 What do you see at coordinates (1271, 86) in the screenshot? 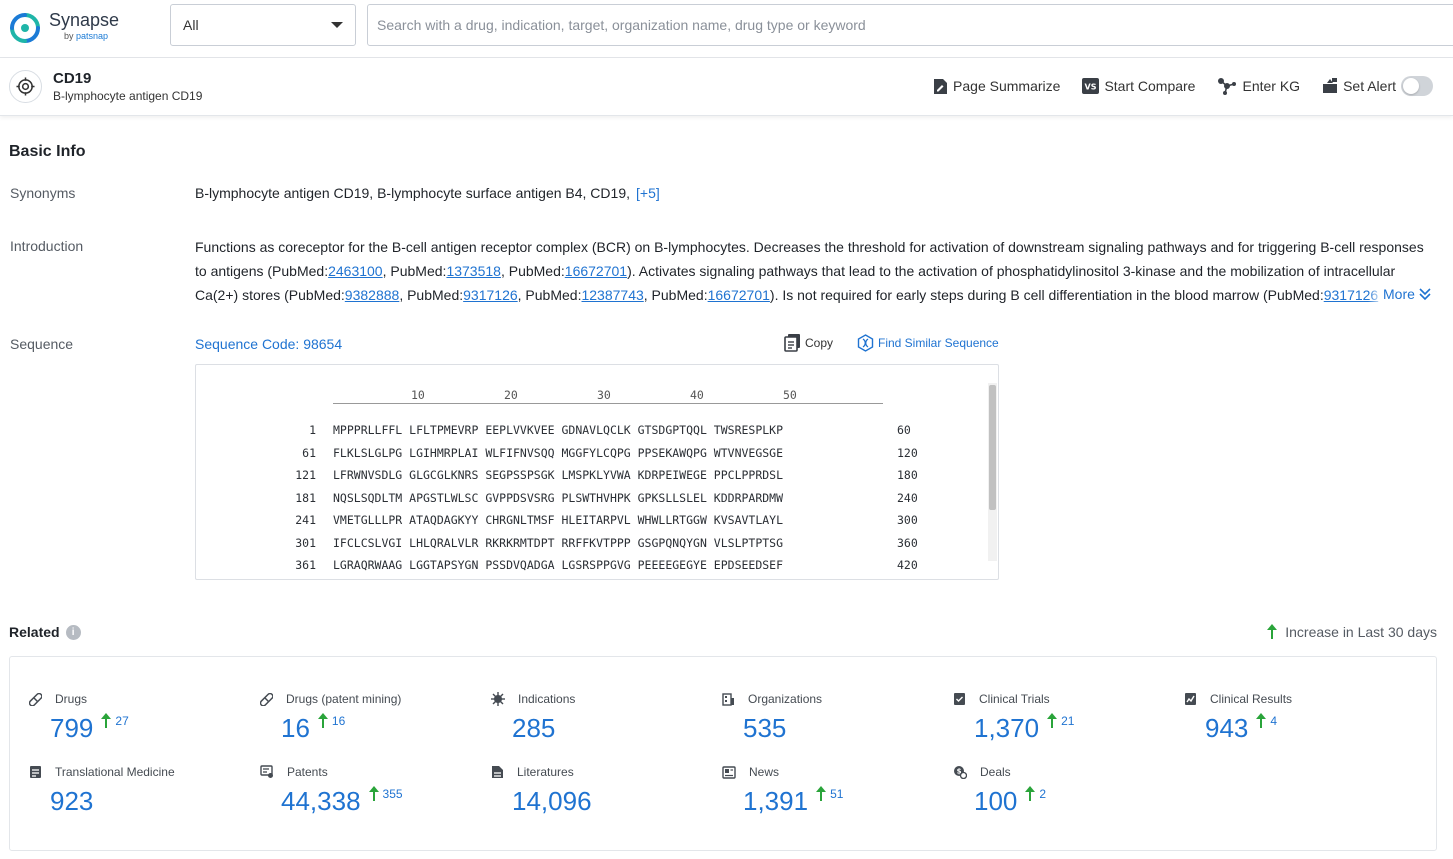
I see `enter-kg-label: Enter KG` at bounding box center [1271, 86].